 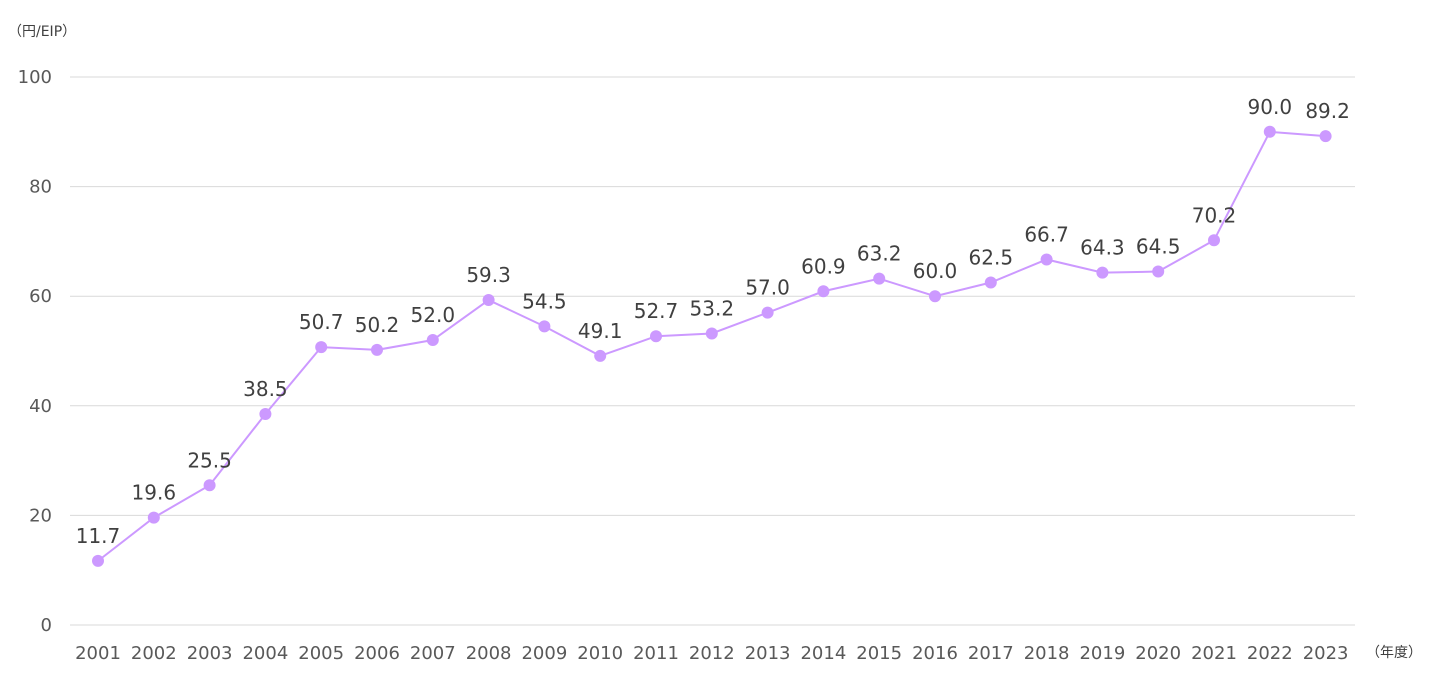 I want to click on y-tick-label: 20, so click(x=40, y=515).